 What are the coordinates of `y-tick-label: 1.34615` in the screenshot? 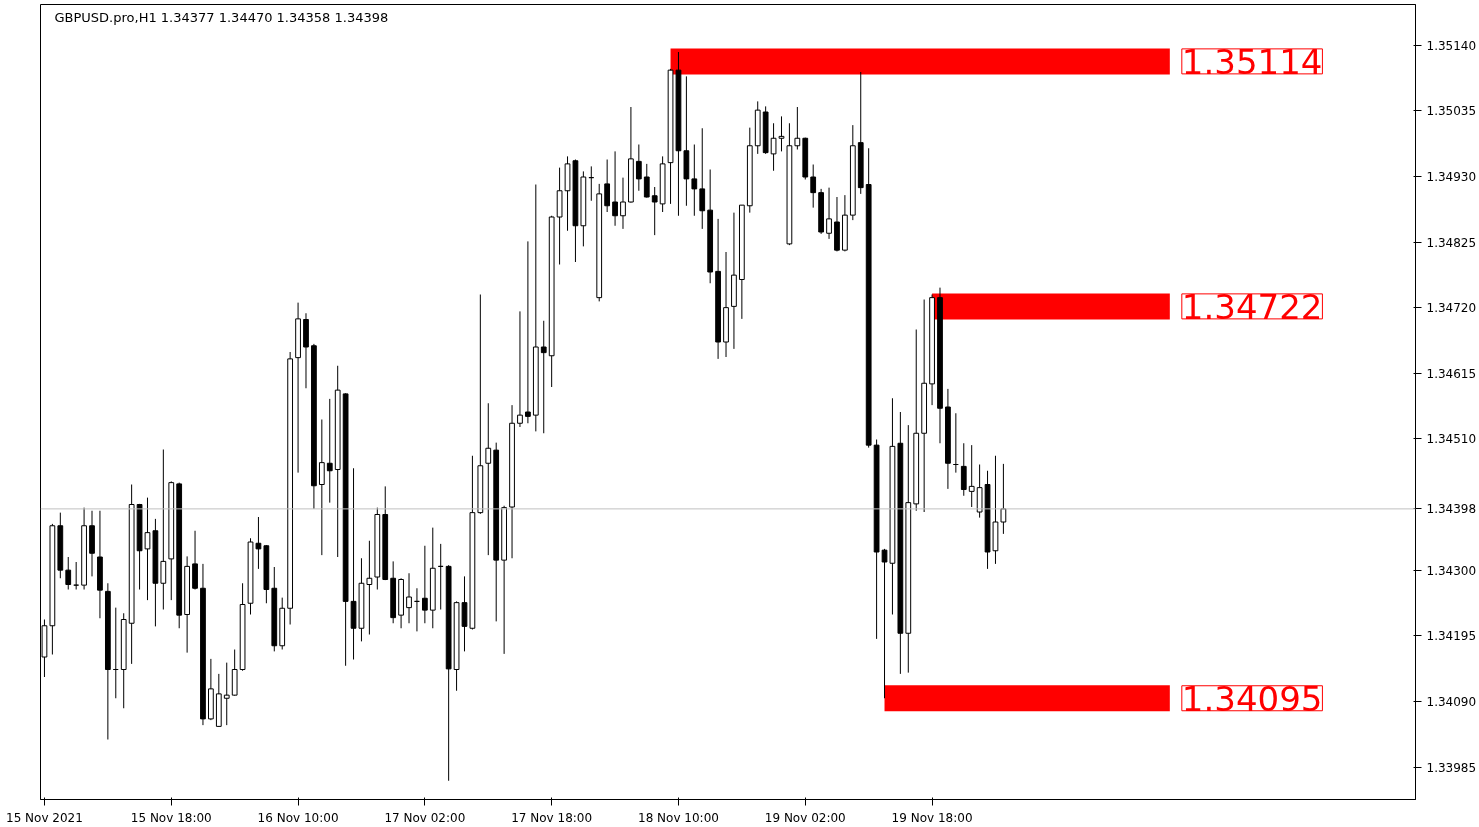 It's located at (1451, 373).